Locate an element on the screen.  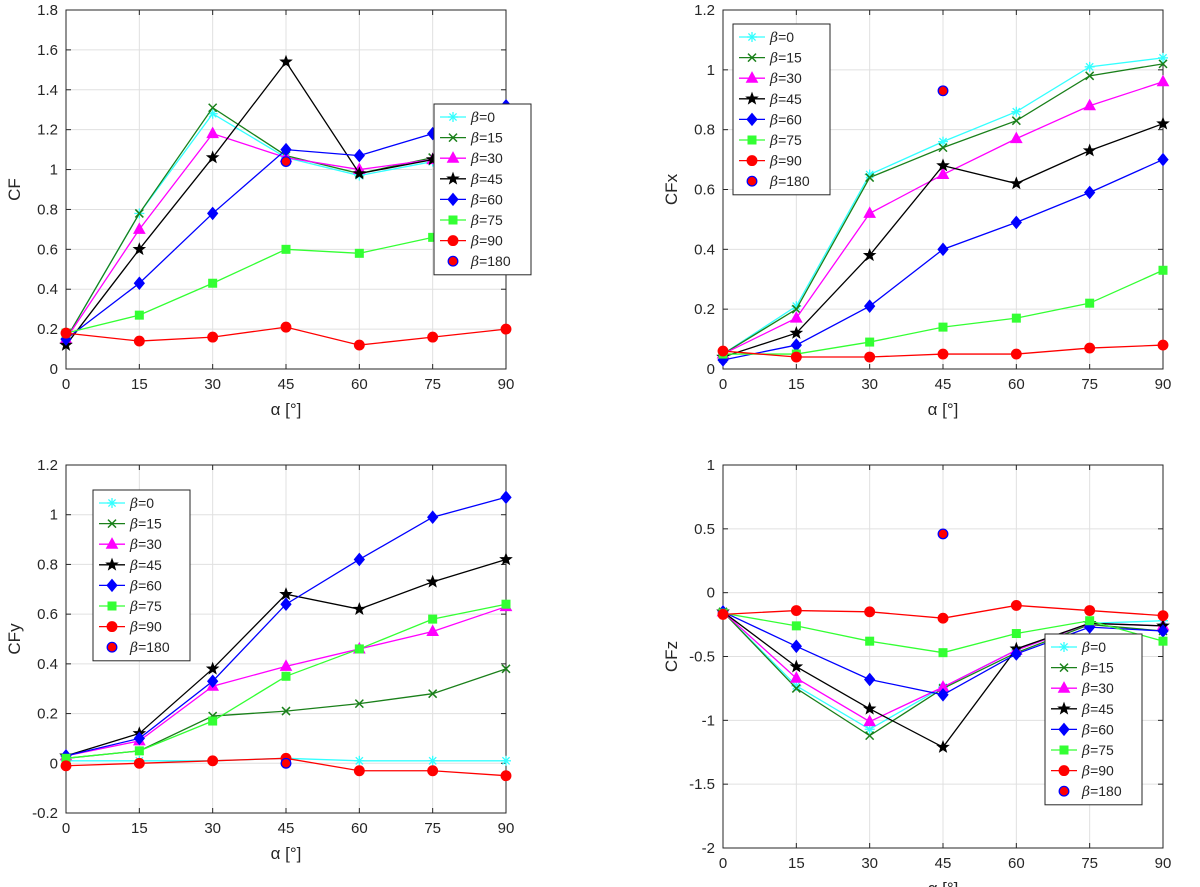
y-tick-label: -0.2 is located at coordinates (45, 813).